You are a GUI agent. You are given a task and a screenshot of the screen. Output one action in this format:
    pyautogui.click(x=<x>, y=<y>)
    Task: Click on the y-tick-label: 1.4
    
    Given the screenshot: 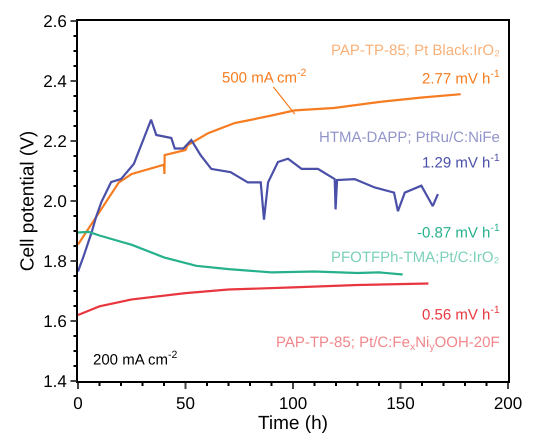 What is the action you would take?
    pyautogui.click(x=55, y=381)
    